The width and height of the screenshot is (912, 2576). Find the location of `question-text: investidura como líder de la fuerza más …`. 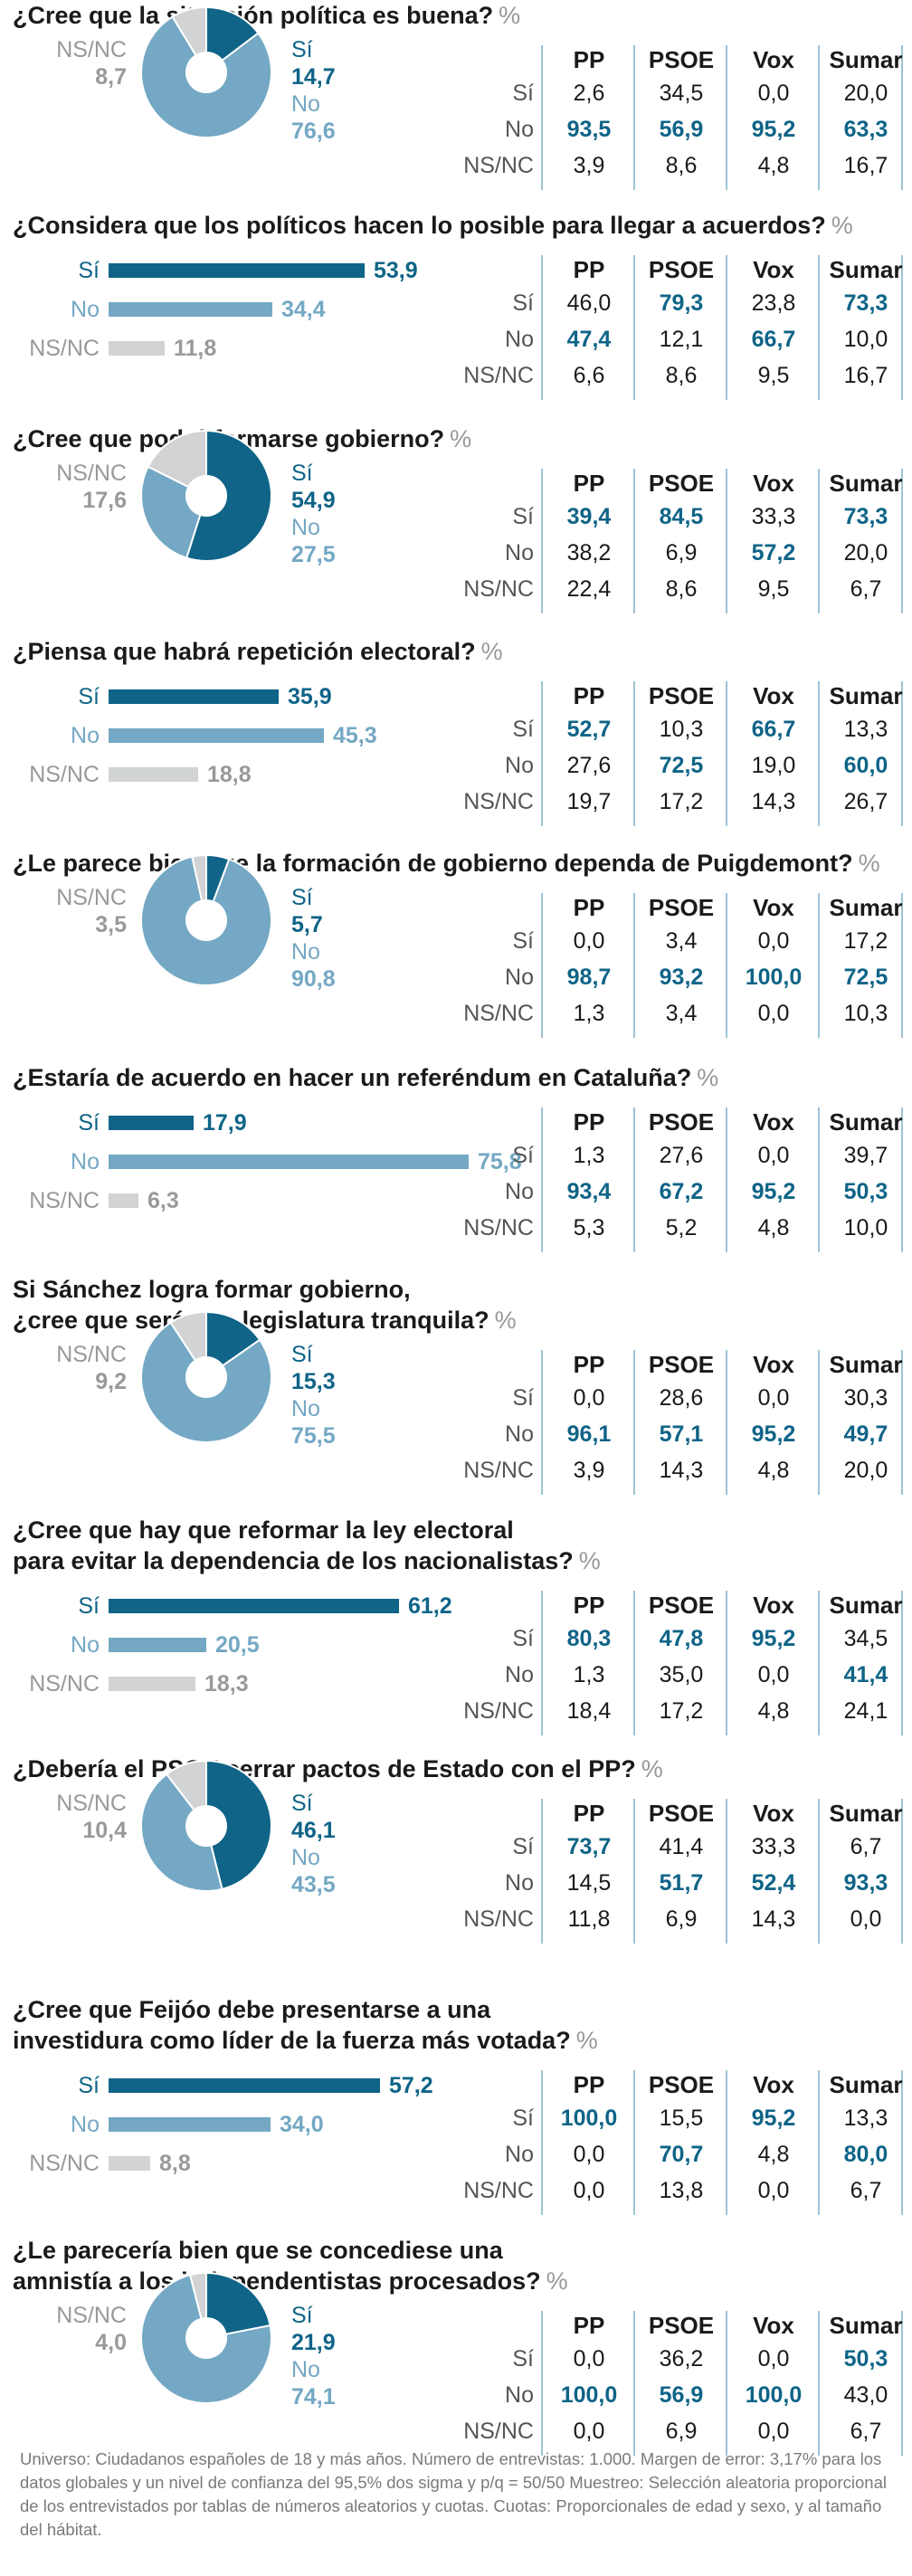

question-text: investidura como líder de la fuerza más … is located at coordinates (292, 2040).